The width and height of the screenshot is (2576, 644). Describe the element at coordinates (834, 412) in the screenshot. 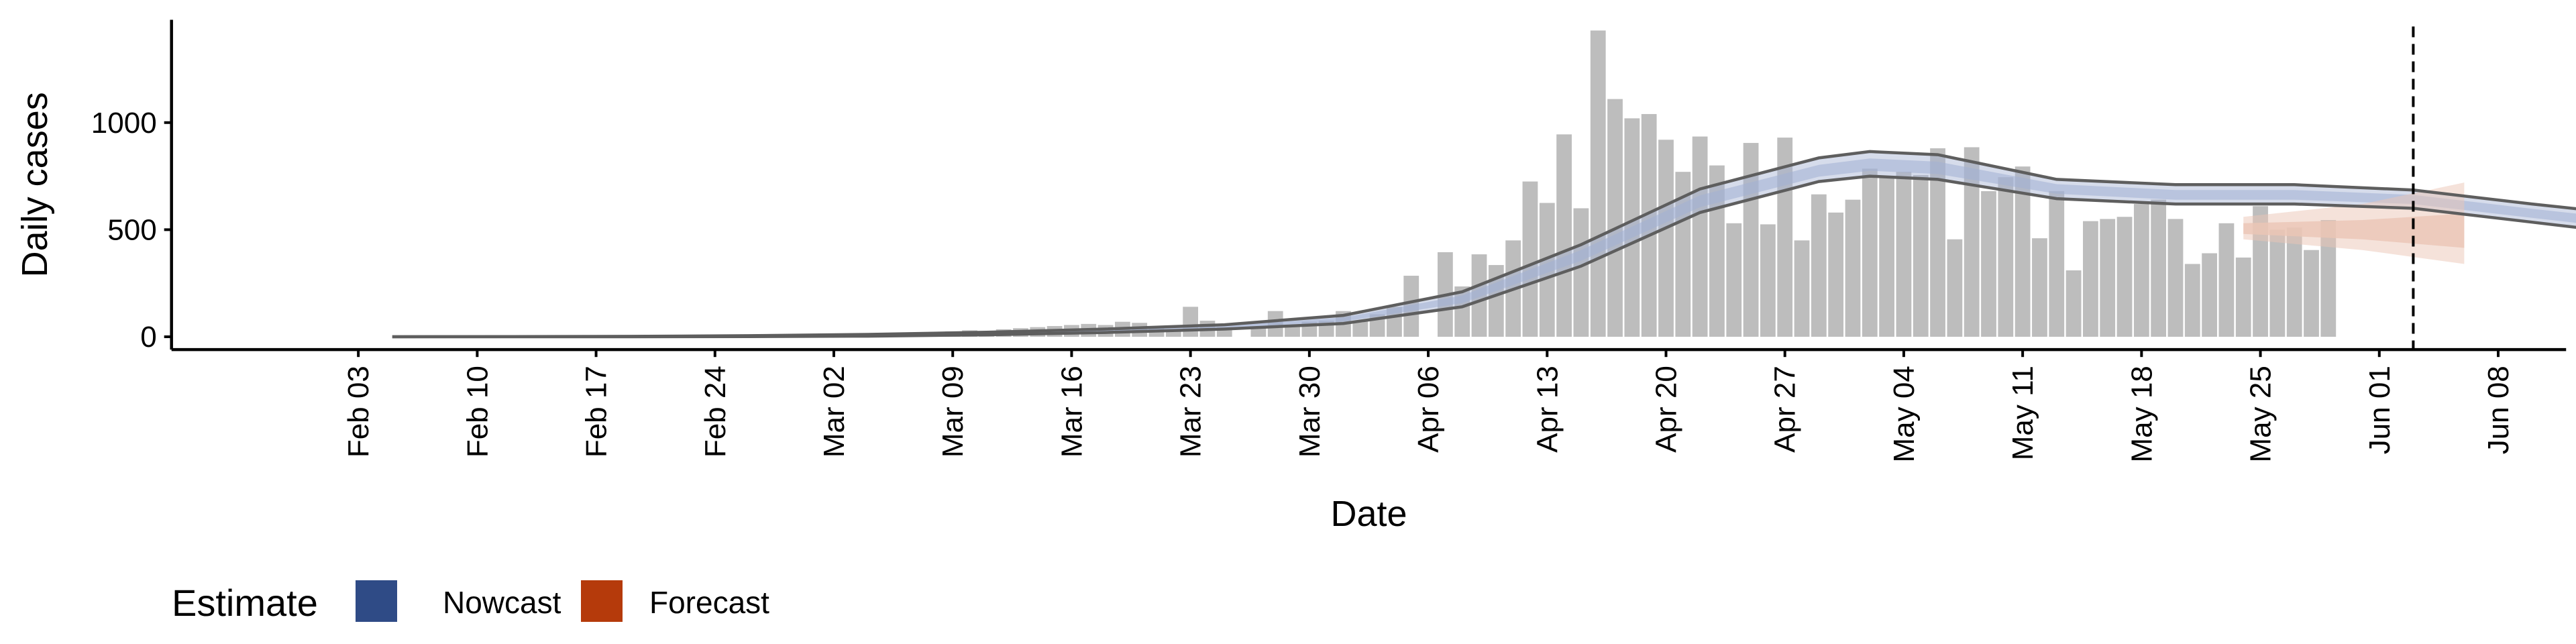

I see `x-tick-label: Mar 02` at that location.